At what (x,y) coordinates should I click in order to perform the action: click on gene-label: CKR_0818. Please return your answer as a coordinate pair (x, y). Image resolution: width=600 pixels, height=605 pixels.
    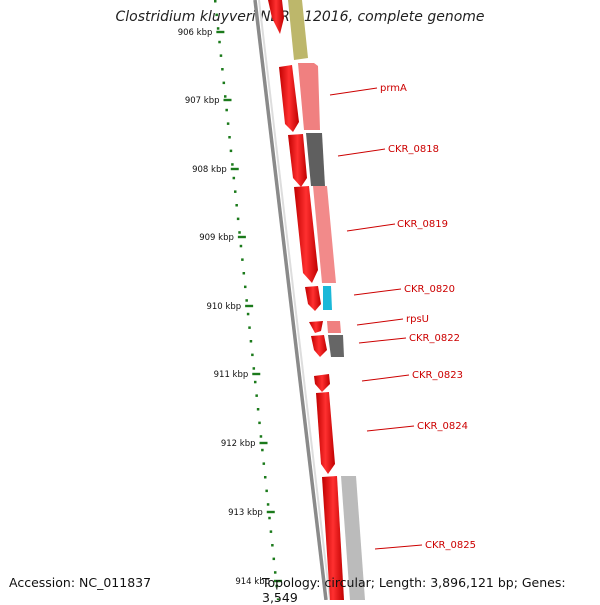
    Looking at the image, I should click on (413, 149).